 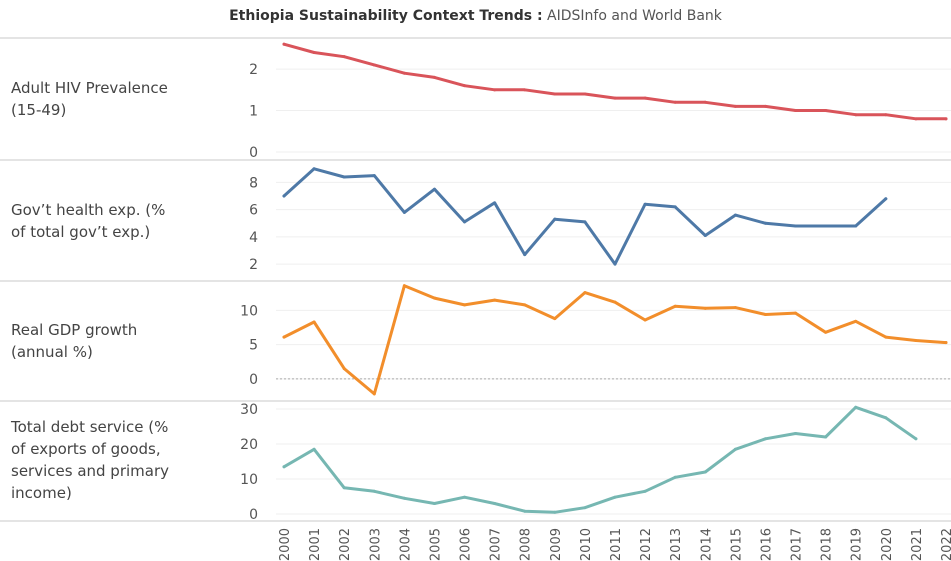 I want to click on x-tick-label: 2016, so click(x=766, y=544).